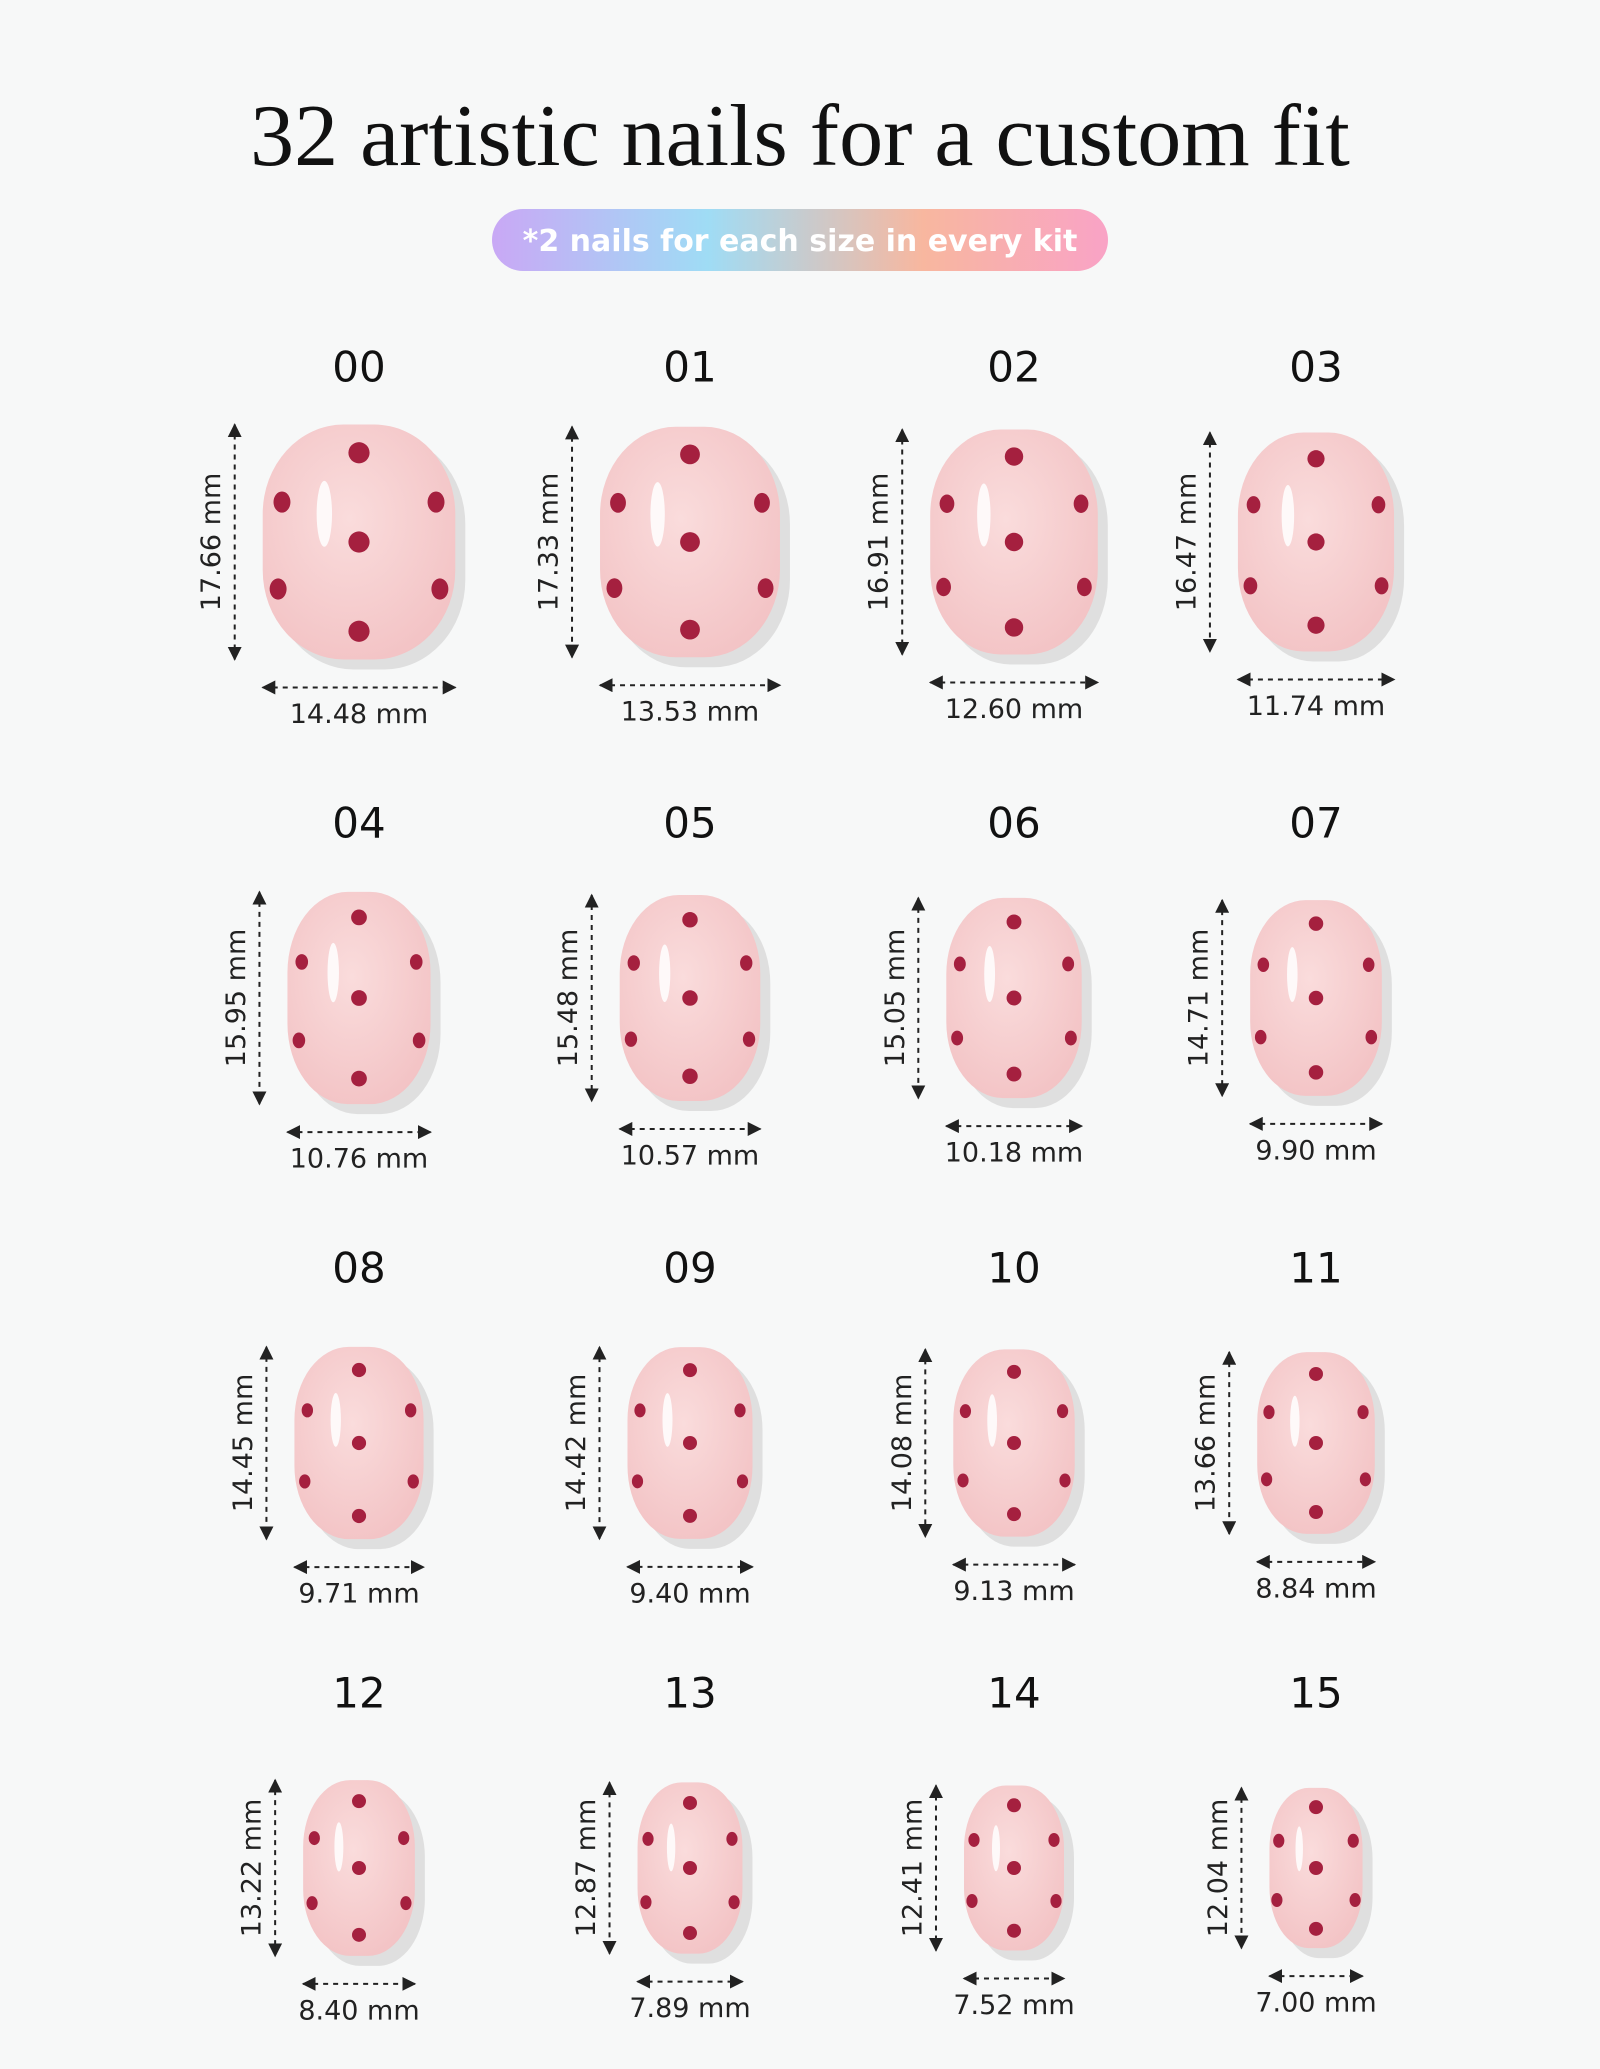  Describe the element at coordinates (1013, 367) in the screenshot. I see `size-label: 02` at that location.